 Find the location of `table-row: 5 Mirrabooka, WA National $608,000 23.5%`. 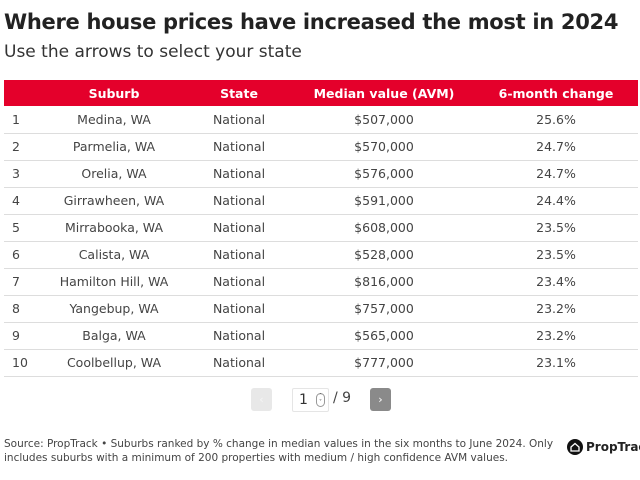

table-row: 5 Mirrabooka, WA National $608,000 23.5% is located at coordinates (321, 228).